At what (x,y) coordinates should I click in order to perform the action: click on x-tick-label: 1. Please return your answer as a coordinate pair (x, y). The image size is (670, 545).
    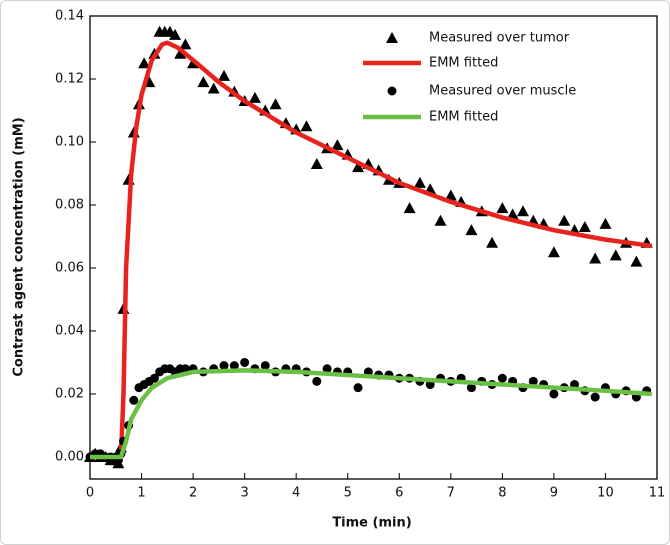
    Looking at the image, I should click on (141, 493).